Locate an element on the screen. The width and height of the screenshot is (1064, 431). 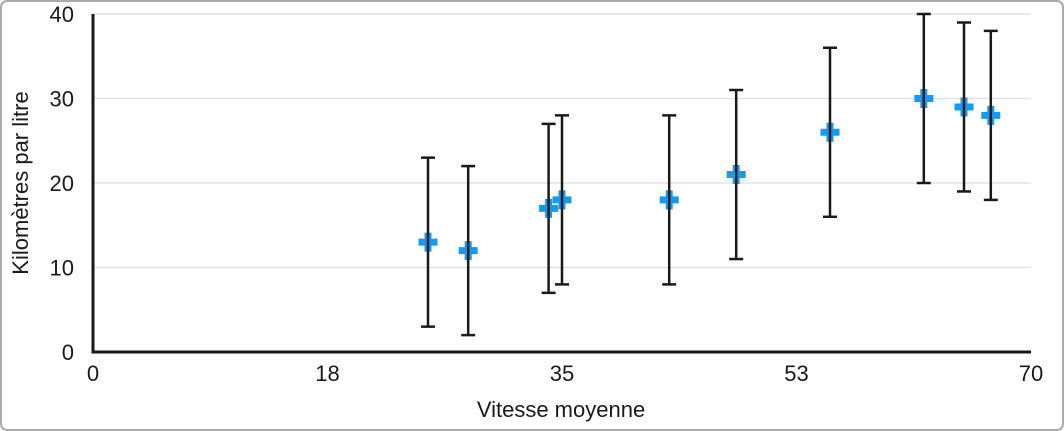
x-tick-label: 53 is located at coordinates (796, 373).